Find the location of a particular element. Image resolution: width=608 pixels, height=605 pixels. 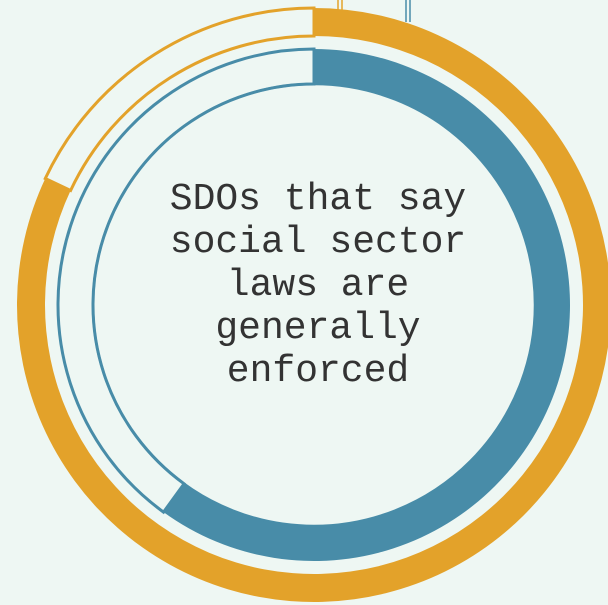

chart-title-line: laws are is located at coordinates (318, 285).